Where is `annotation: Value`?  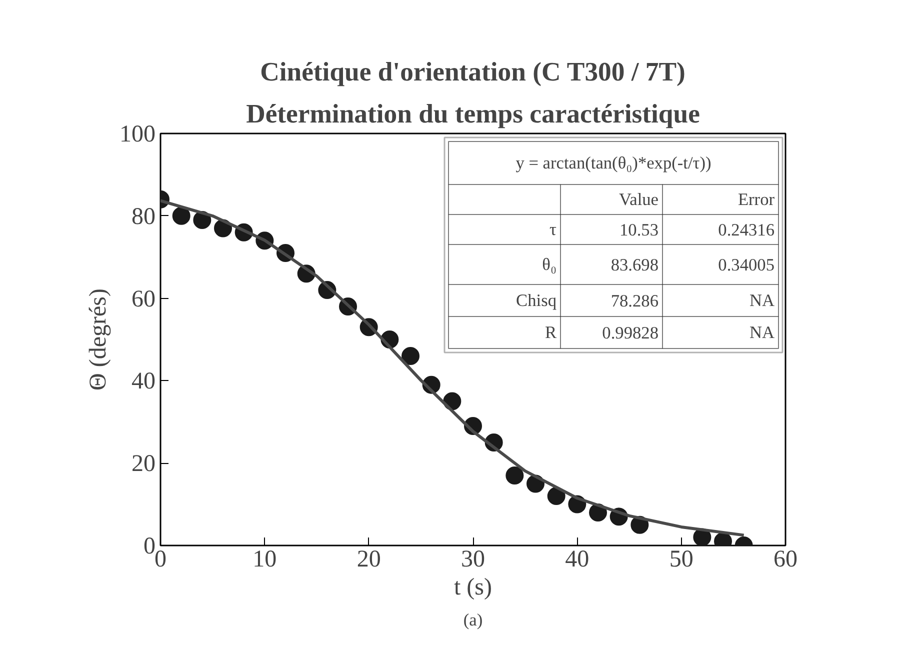 annotation: Value is located at coordinates (639, 199).